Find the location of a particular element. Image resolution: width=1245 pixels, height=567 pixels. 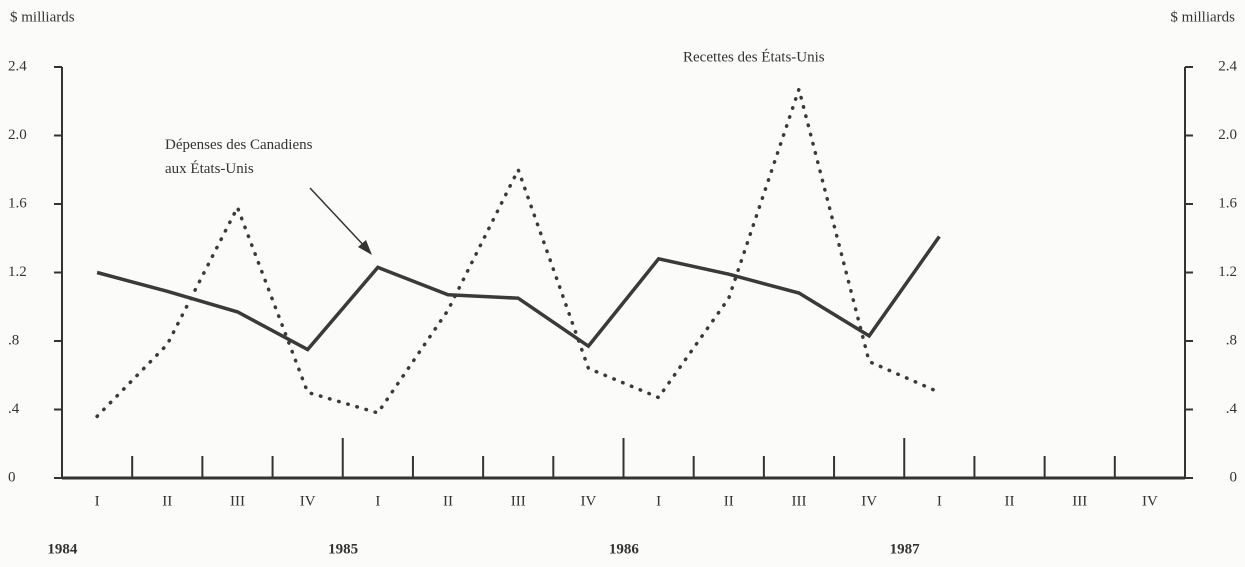

series-label: Recettes des États-Unis is located at coordinates (754, 56).